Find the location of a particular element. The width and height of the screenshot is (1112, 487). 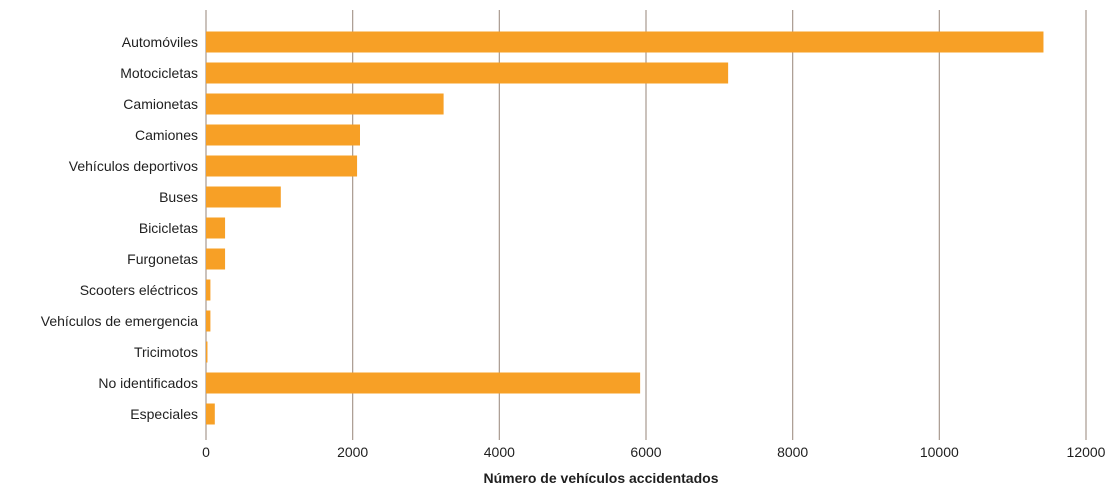

category-label: Bicicletas is located at coordinates (168, 228).